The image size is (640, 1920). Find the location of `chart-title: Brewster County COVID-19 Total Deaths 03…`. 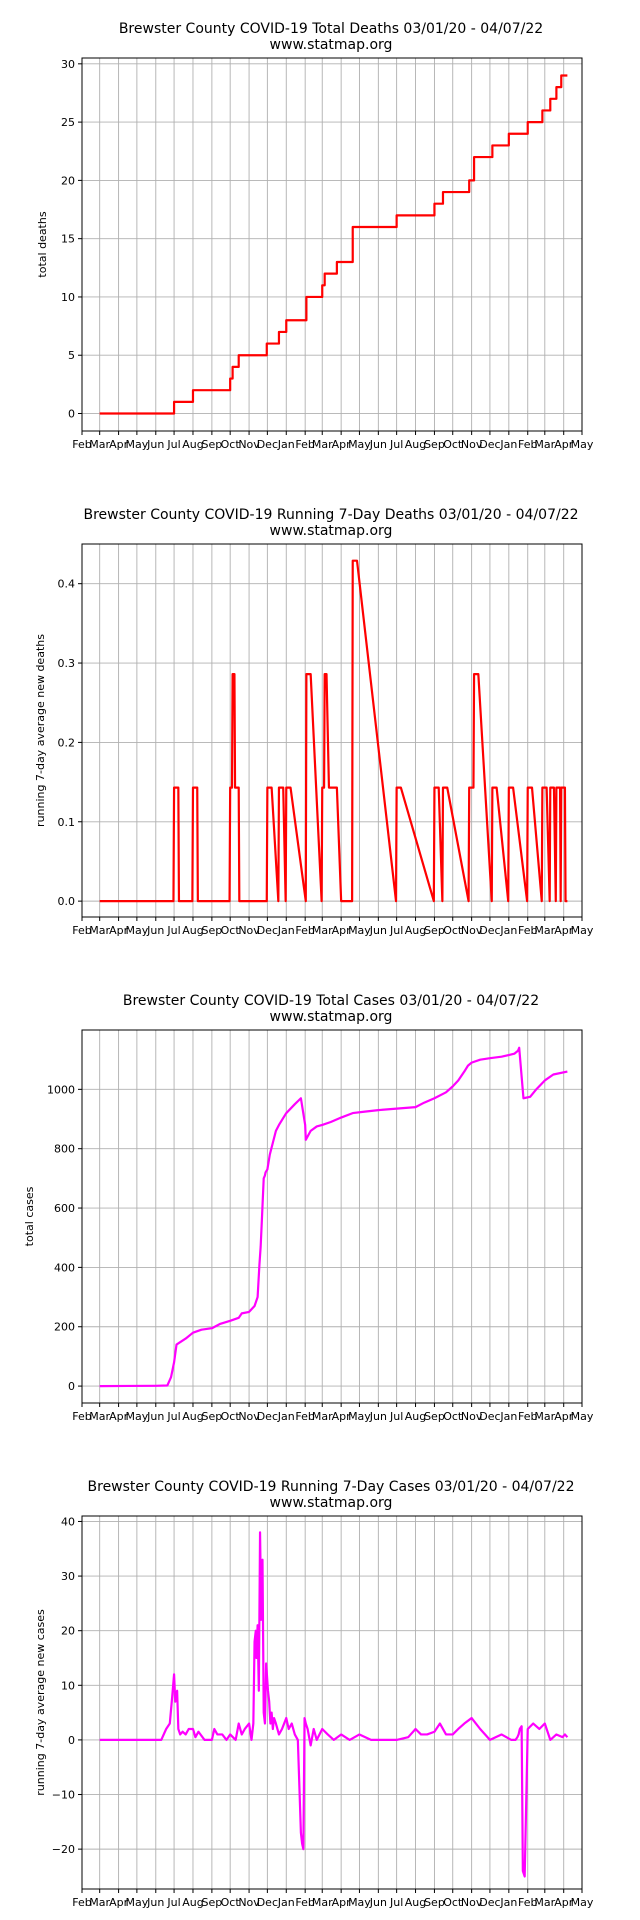

chart-title: Brewster County COVID-19 Total Deaths 03… is located at coordinates (331, 29).